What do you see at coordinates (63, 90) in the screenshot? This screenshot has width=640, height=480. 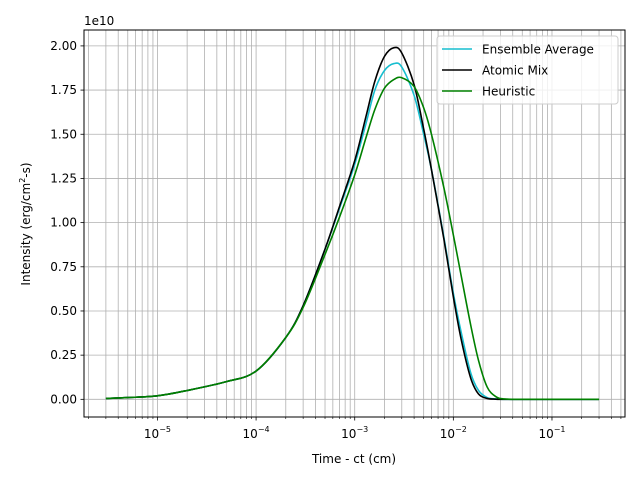 I see `y-tick-label: 1.75` at bounding box center [63, 90].